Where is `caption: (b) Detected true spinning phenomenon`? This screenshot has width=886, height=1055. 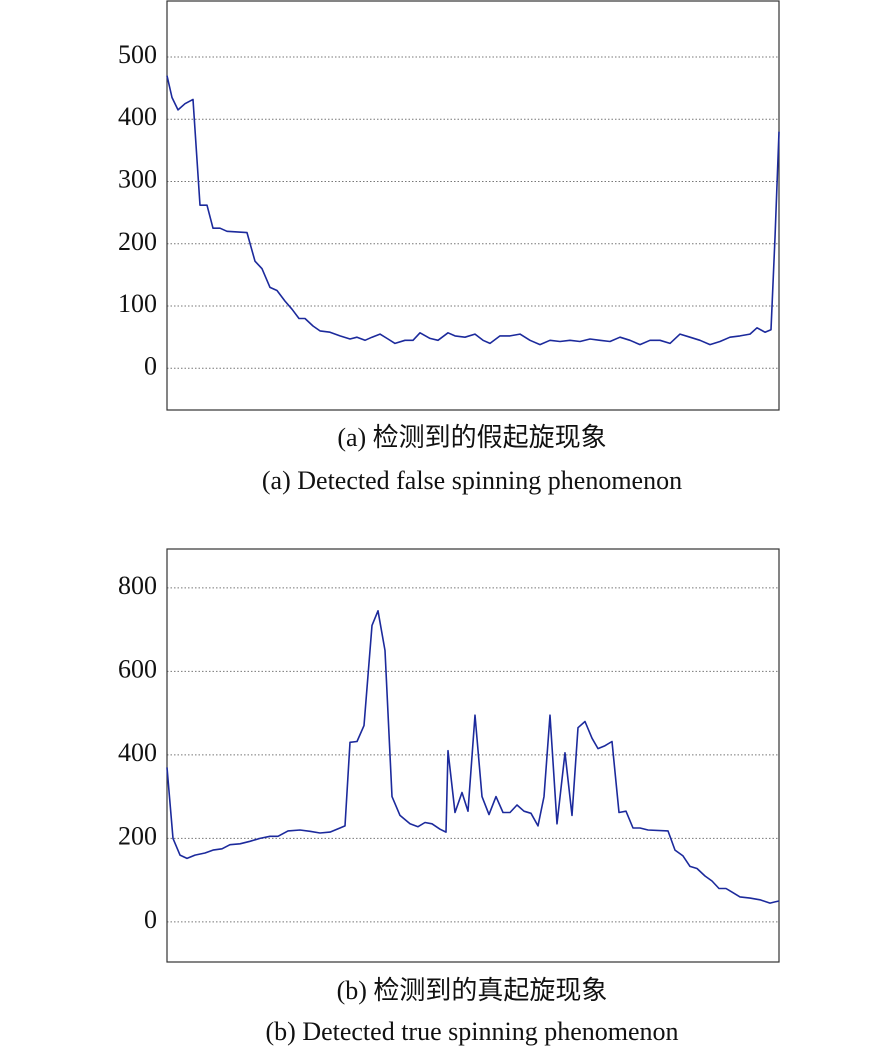 caption: (b) Detected true spinning phenomenon is located at coordinates (472, 1031).